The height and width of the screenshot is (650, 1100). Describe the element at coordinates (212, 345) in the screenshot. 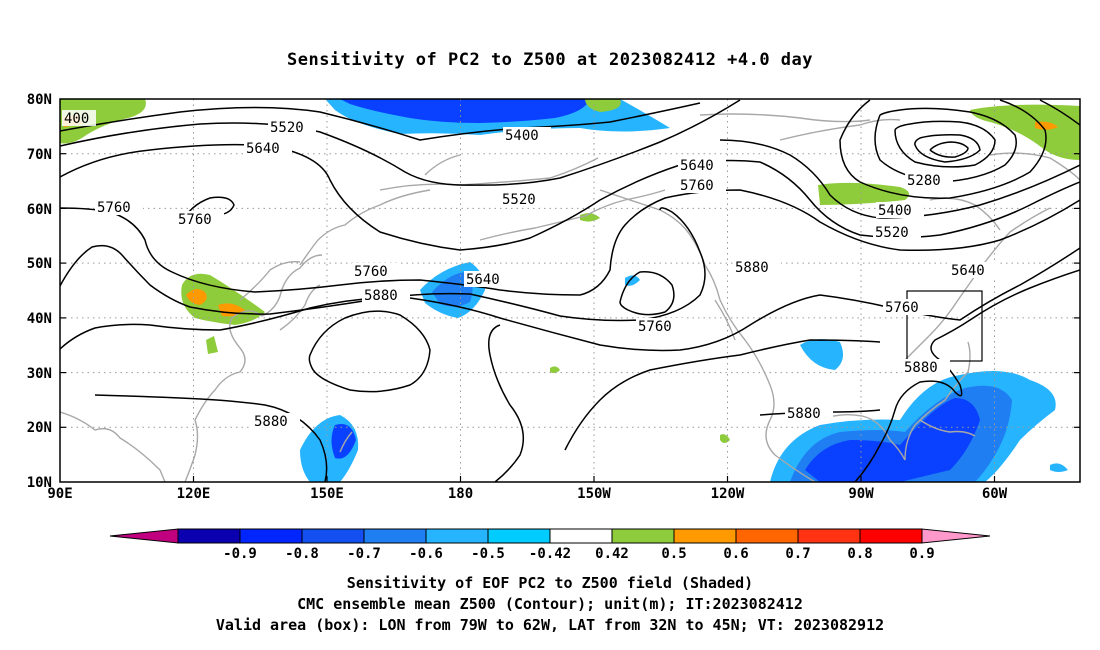

I see `shade-positive-china` at that location.